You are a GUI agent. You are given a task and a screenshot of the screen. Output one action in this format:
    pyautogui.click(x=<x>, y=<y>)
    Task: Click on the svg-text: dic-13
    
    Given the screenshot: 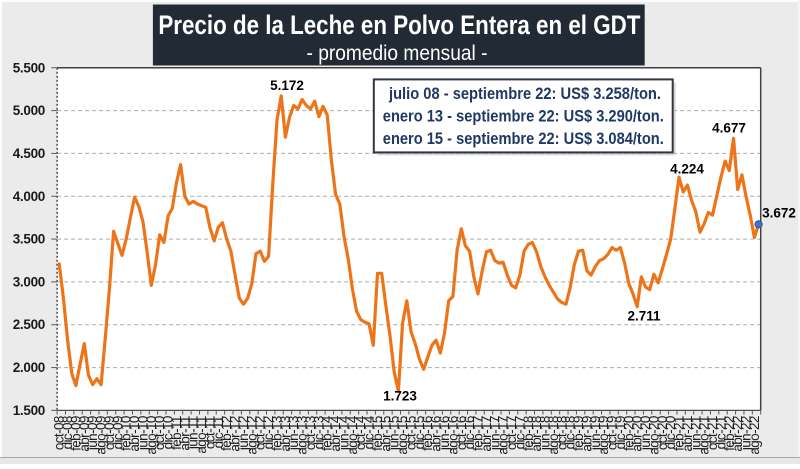 What is the action you would take?
    pyautogui.click(x=318, y=432)
    